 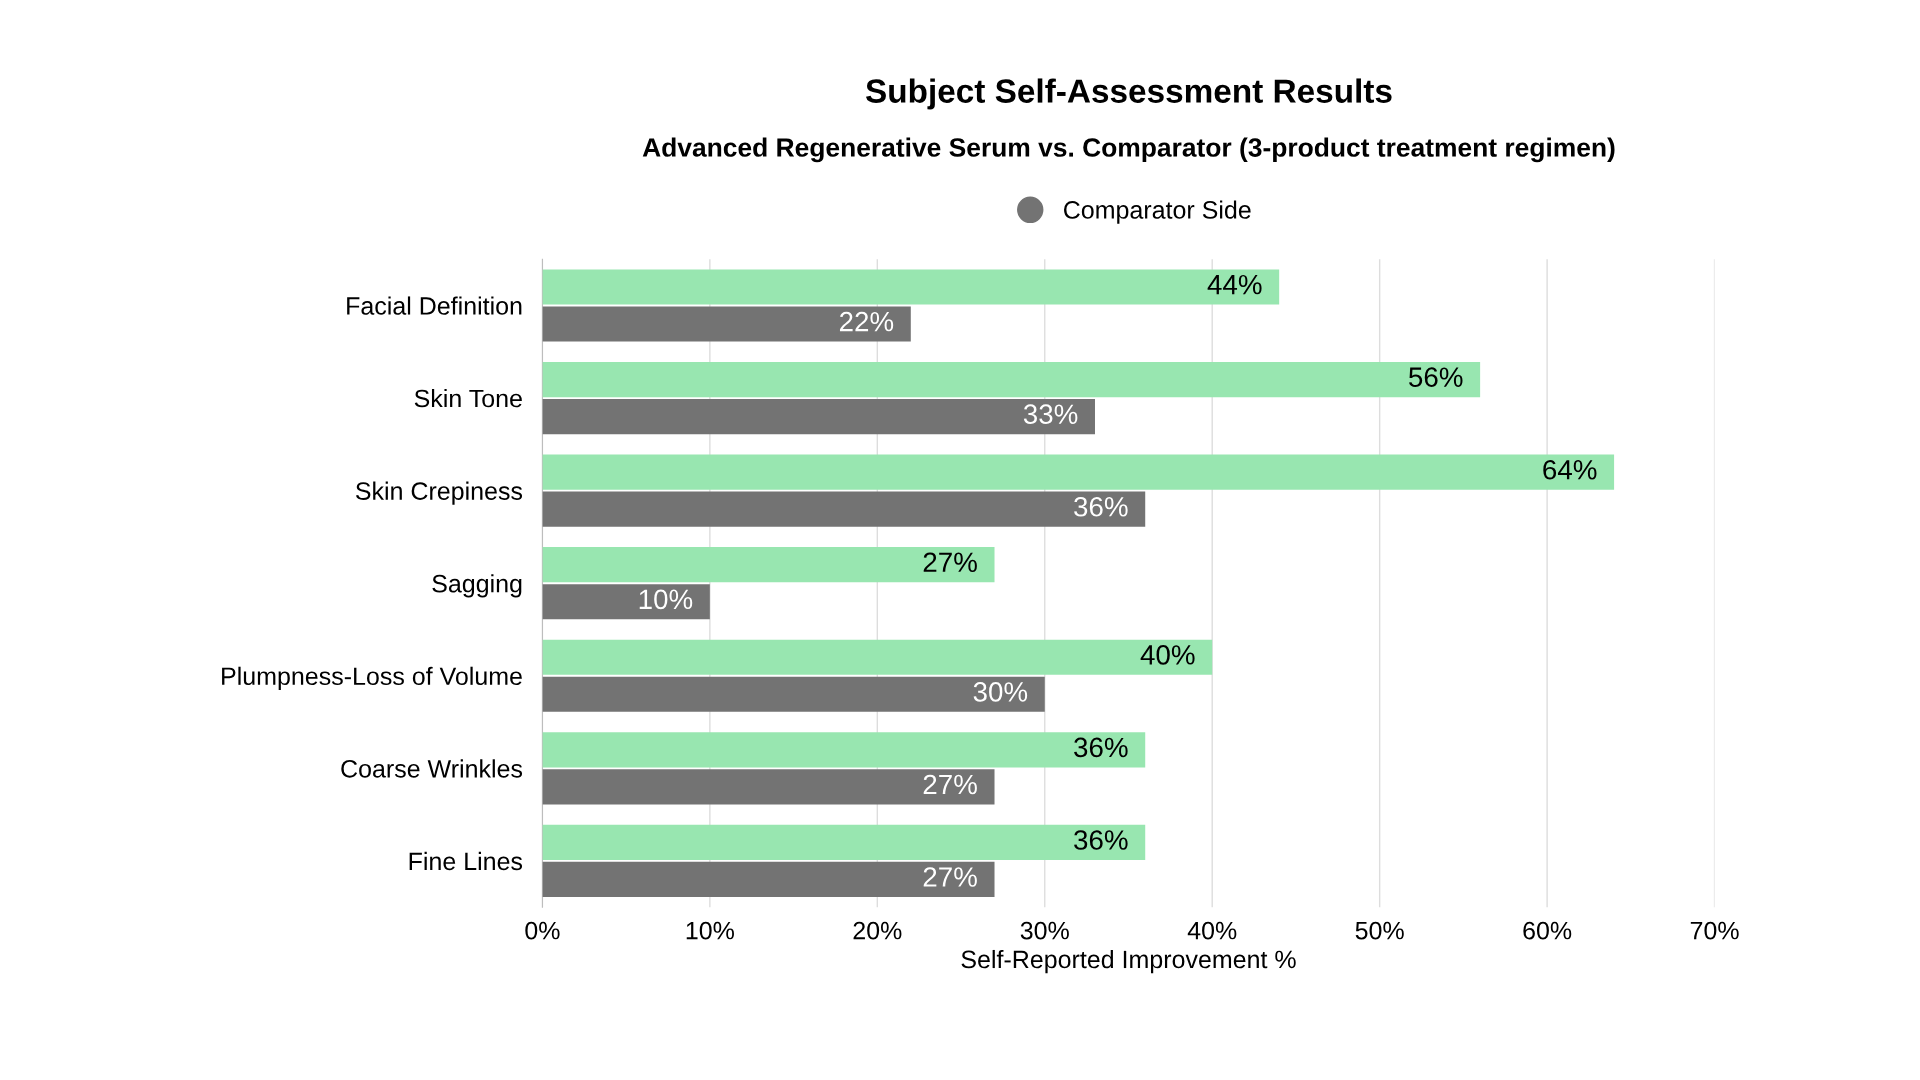 I want to click on data-label: 33%, so click(x=1050, y=414).